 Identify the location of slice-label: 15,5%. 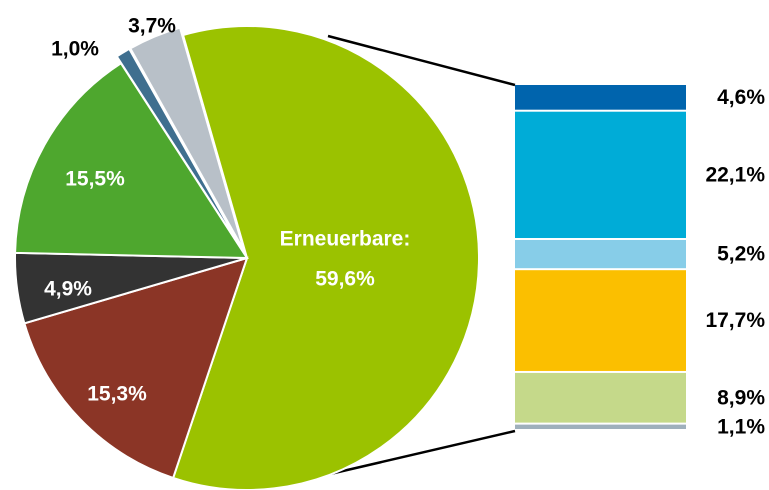
(95, 179).